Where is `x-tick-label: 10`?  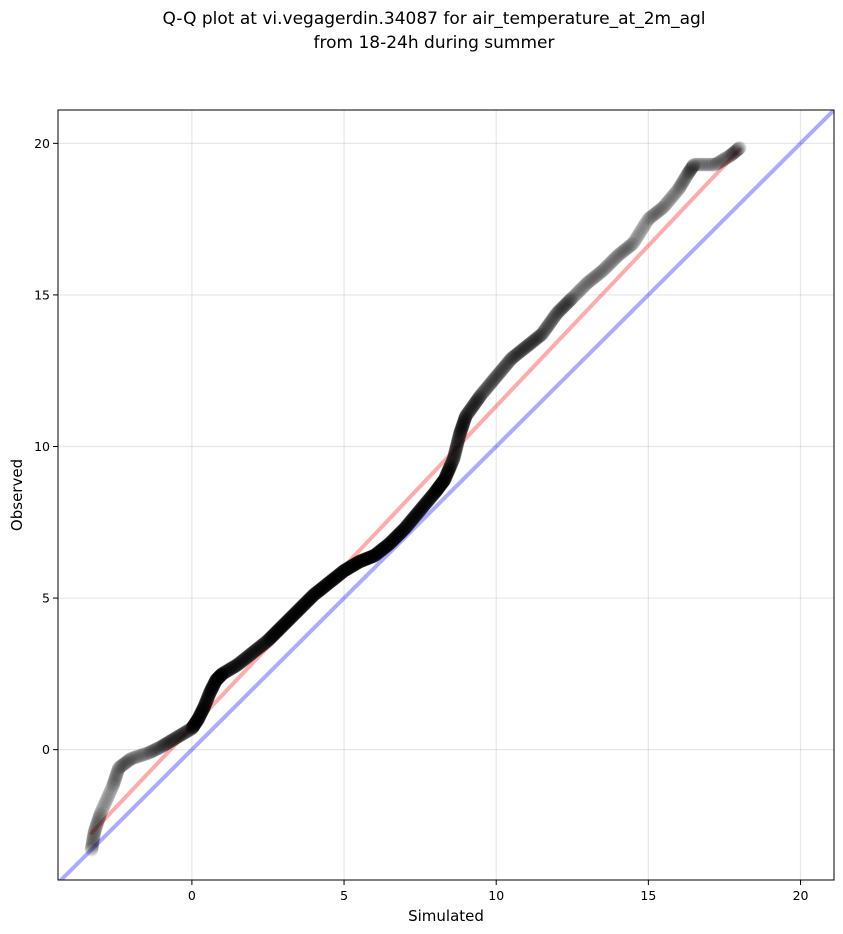 x-tick-label: 10 is located at coordinates (496, 895).